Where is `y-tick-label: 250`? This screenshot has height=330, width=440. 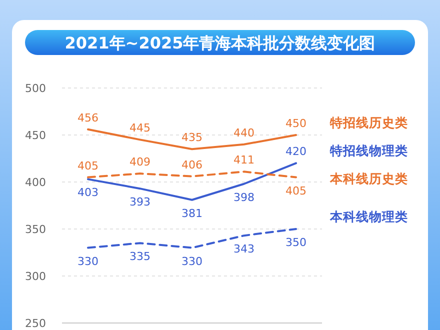
y-tick-label: 250 is located at coordinates (35, 323).